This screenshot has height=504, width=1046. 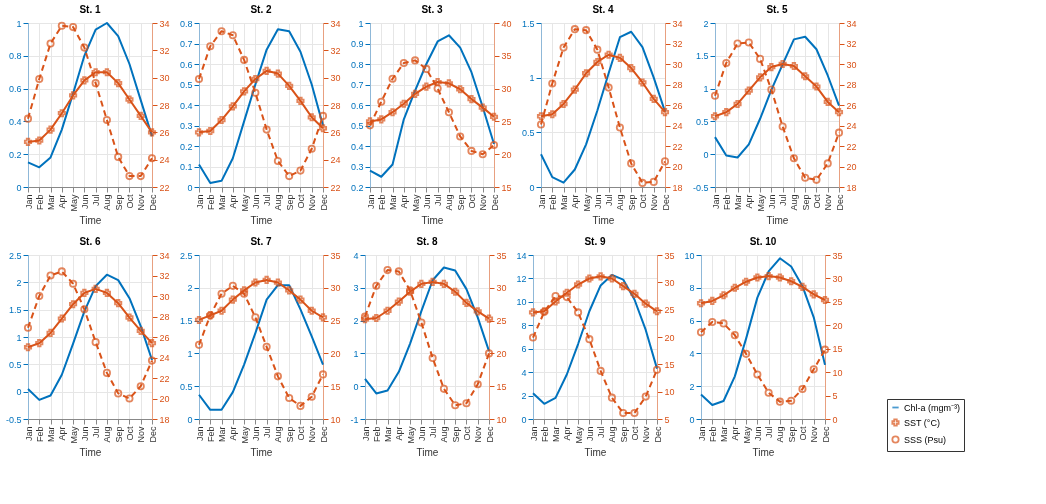 I want to click on y-tick-label: 0.4, so click(x=186, y=105).